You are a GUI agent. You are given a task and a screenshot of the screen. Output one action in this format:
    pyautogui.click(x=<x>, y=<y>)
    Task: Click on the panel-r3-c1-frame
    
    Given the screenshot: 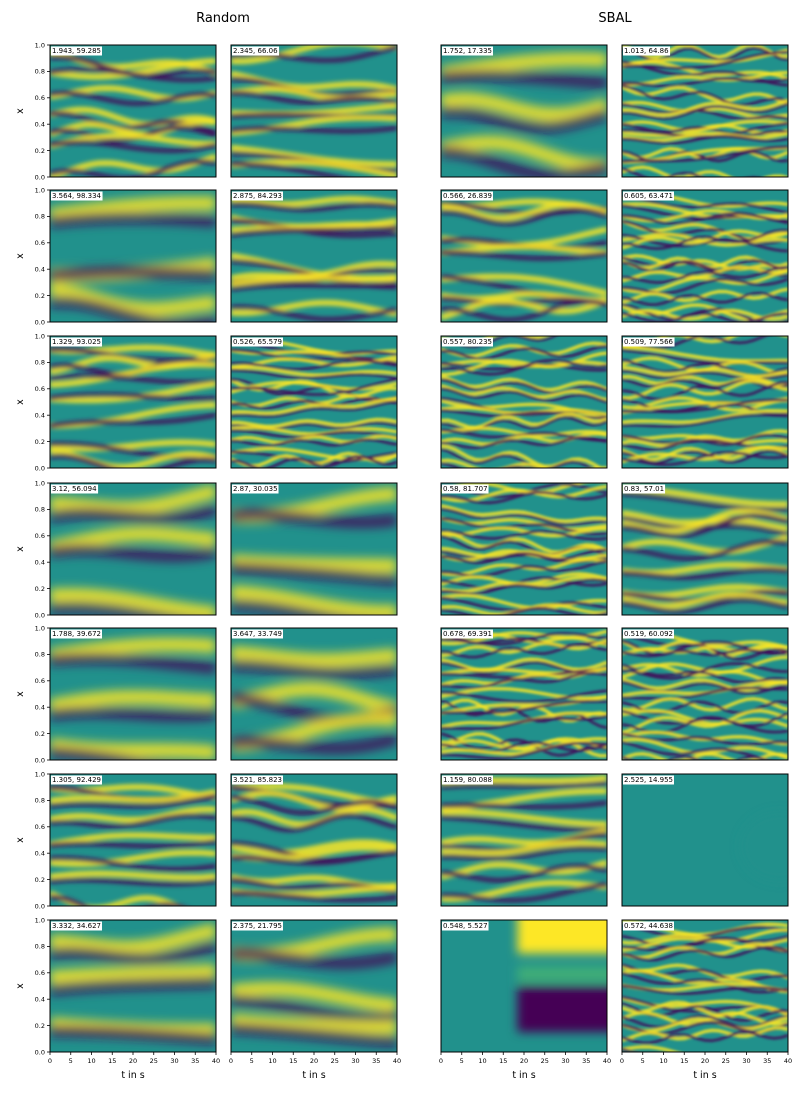 What is the action you would take?
    pyautogui.click(x=133, y=402)
    